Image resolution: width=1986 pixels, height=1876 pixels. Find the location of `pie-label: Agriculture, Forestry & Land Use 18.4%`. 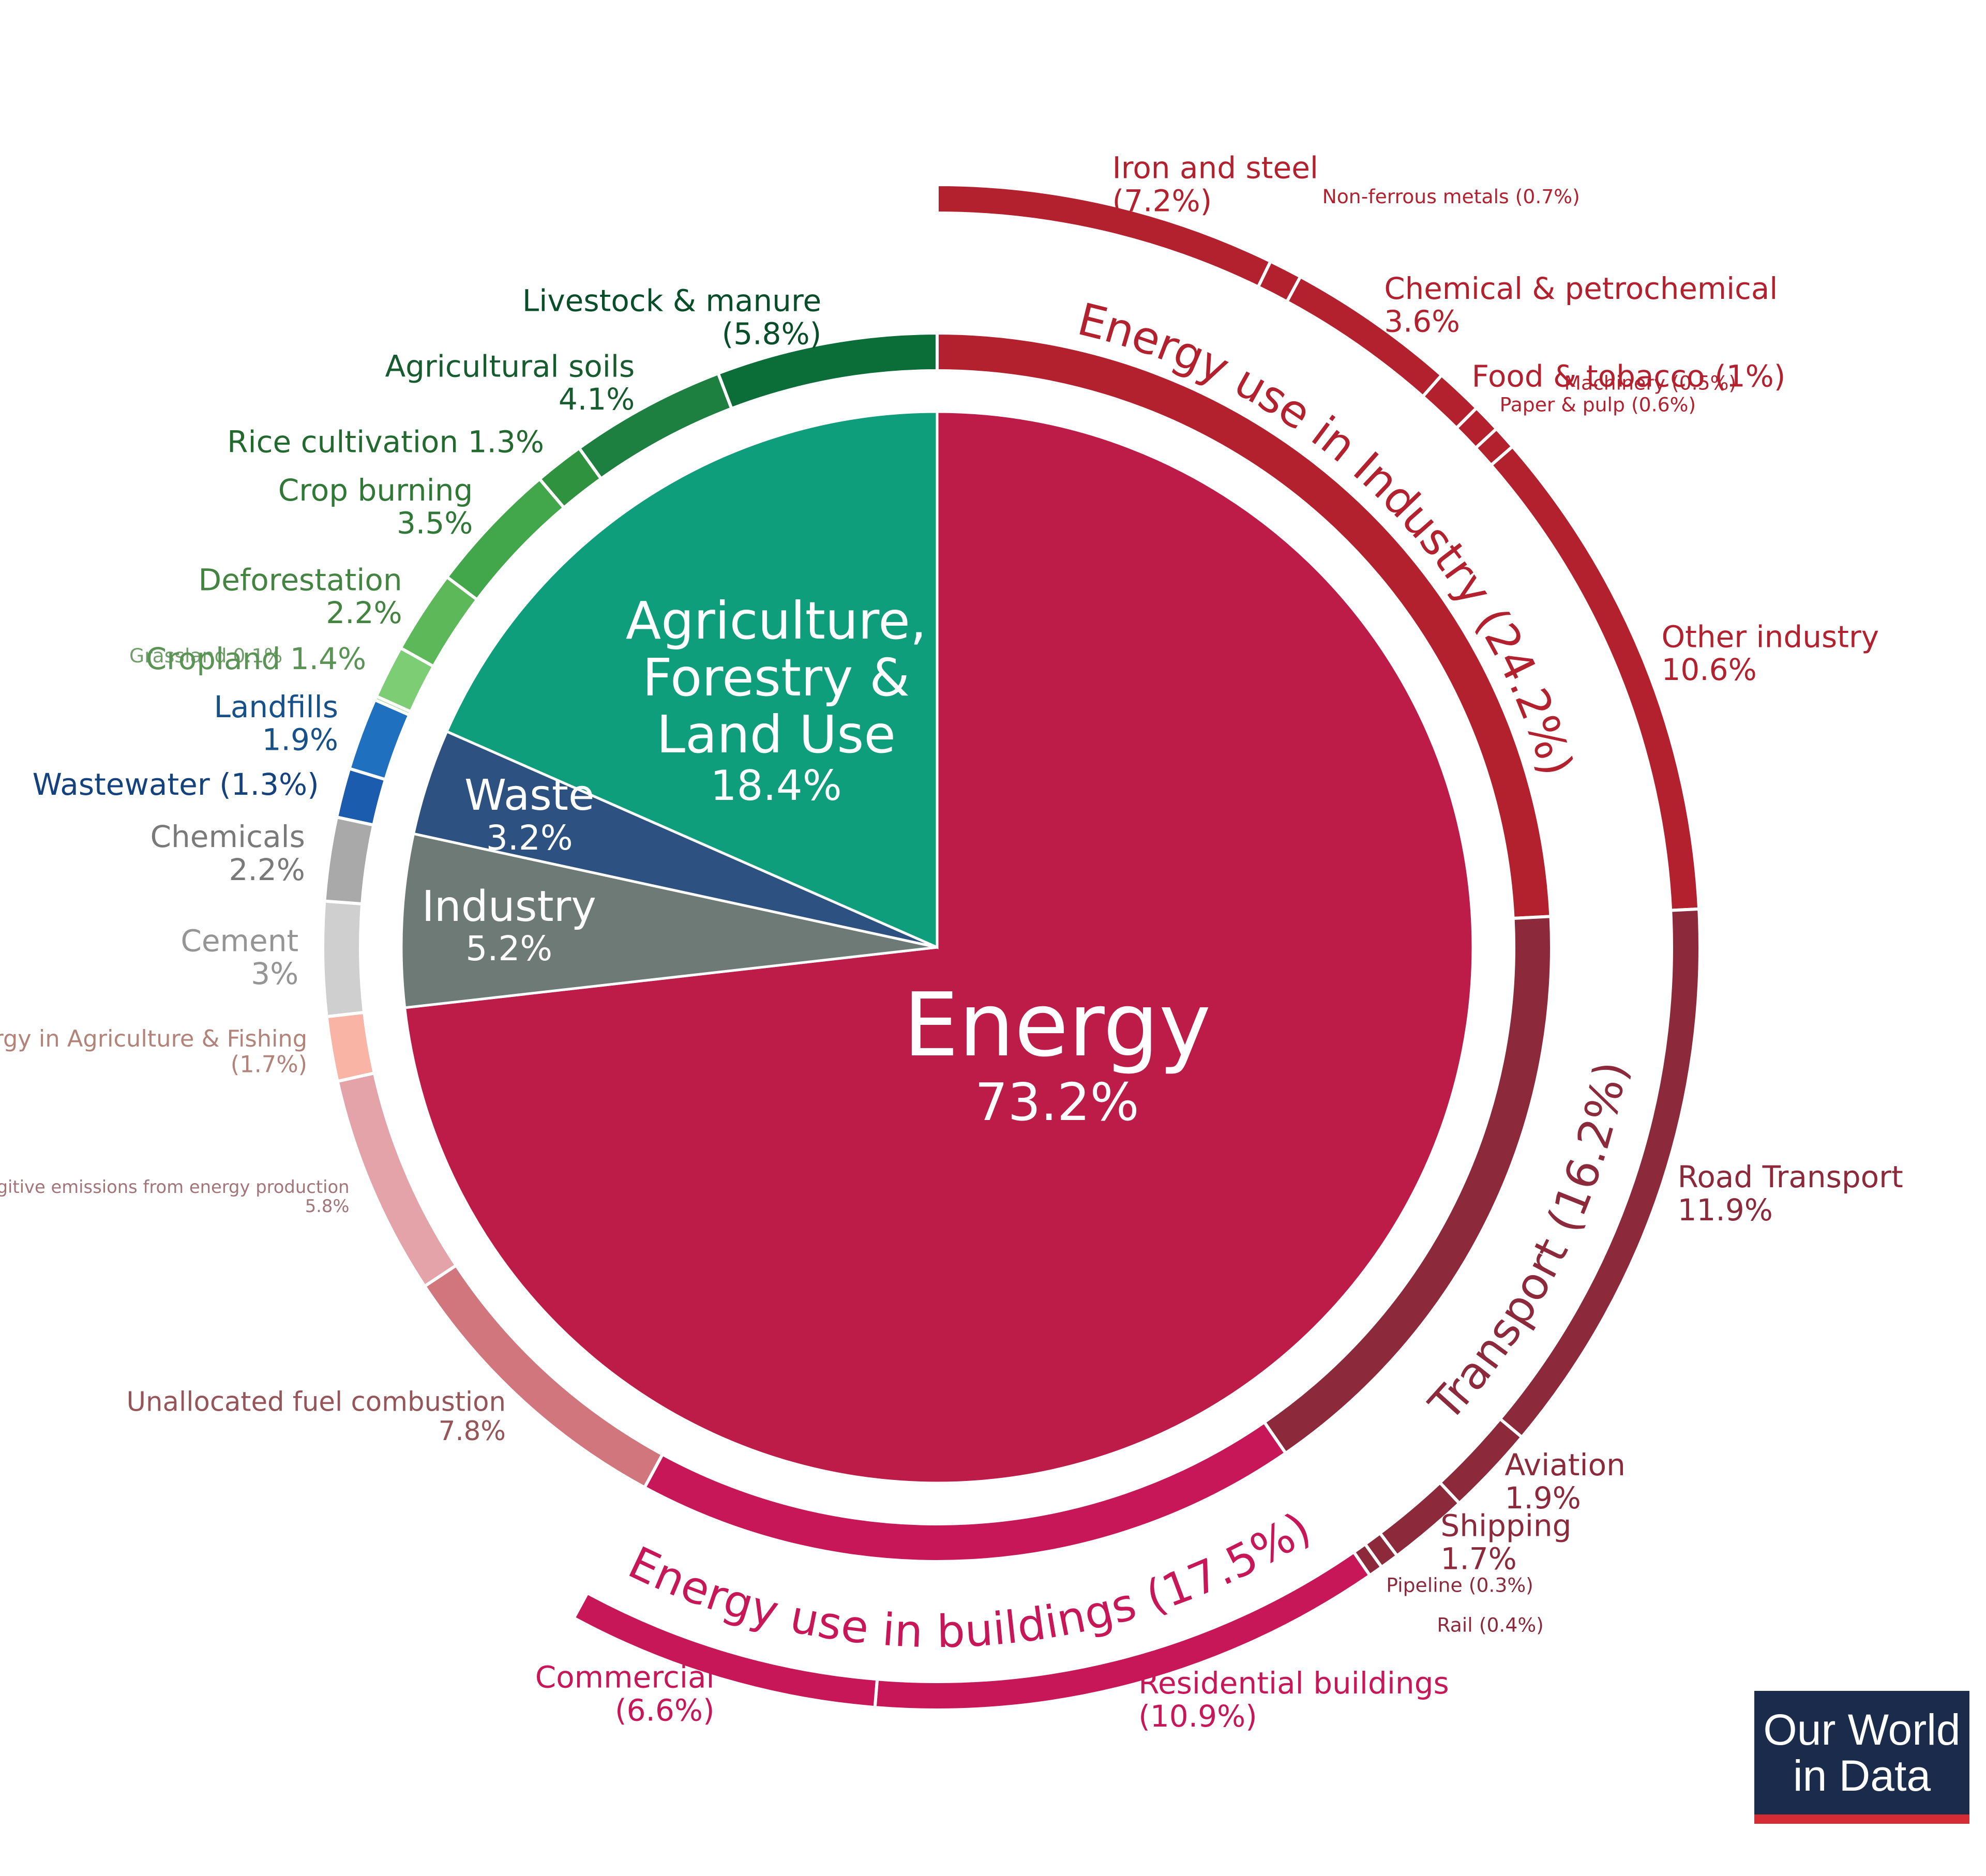

pie-label: Agriculture, Forestry & Land Use 18.4% is located at coordinates (776, 701).